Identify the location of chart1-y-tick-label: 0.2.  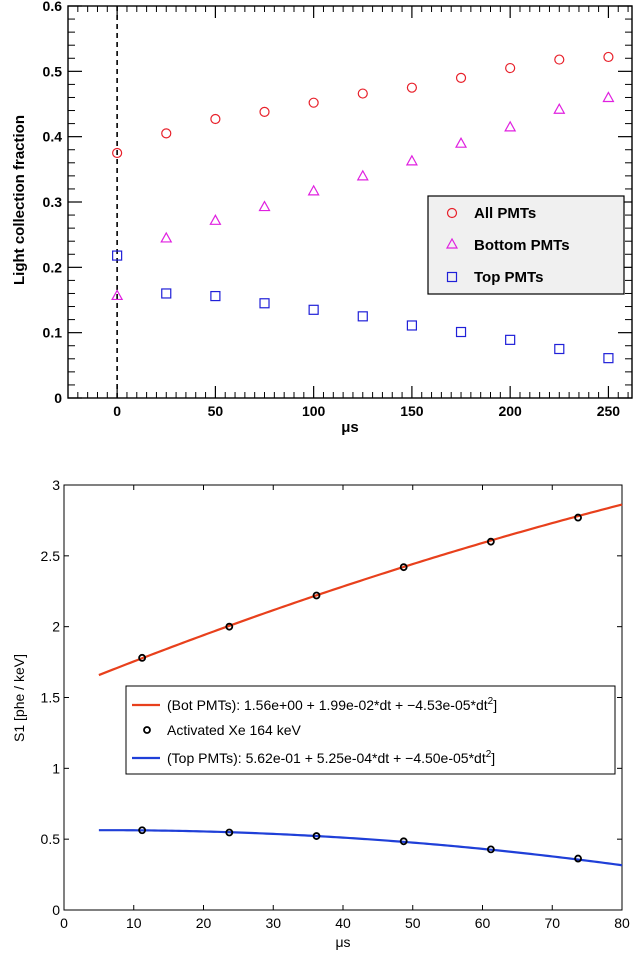
(53, 267).